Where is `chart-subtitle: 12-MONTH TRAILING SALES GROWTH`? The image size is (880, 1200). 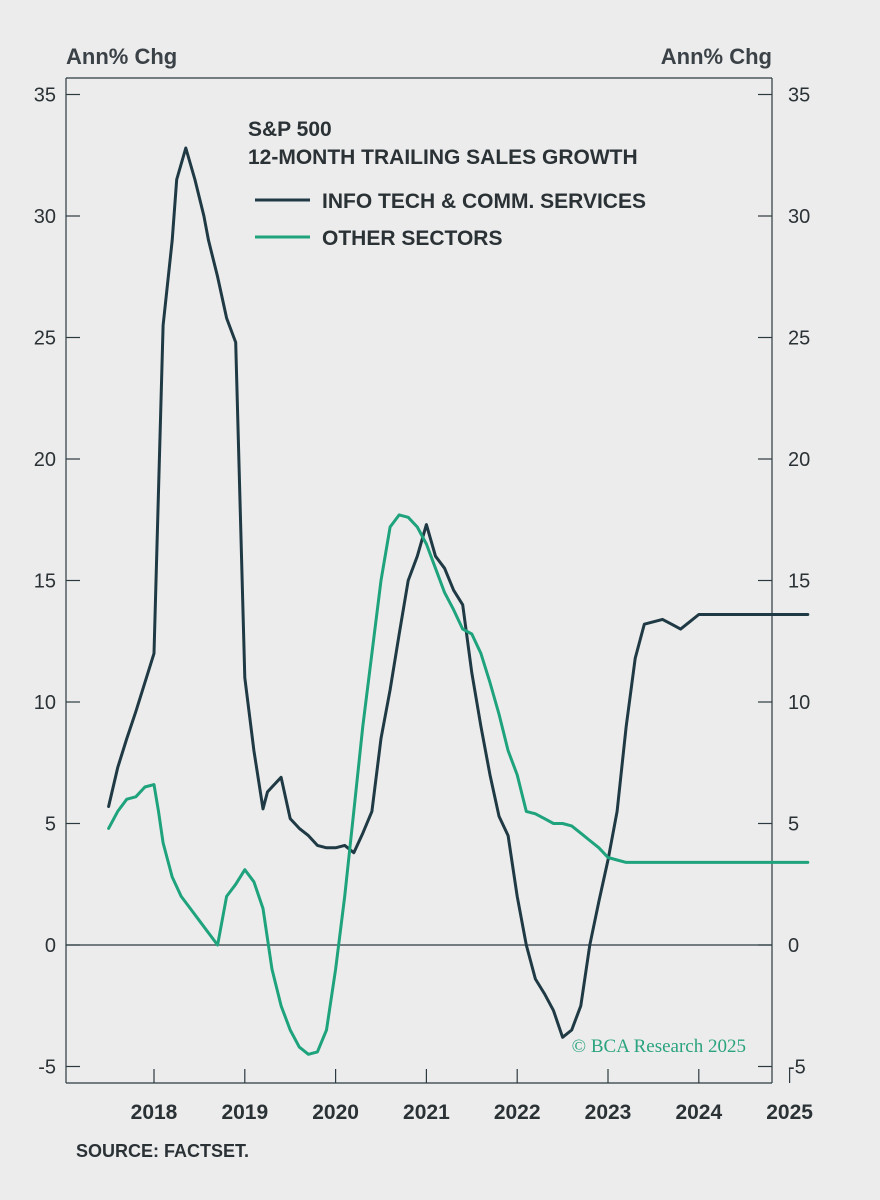 chart-subtitle: 12-MONTH TRAILING SALES GROWTH is located at coordinates (443, 157).